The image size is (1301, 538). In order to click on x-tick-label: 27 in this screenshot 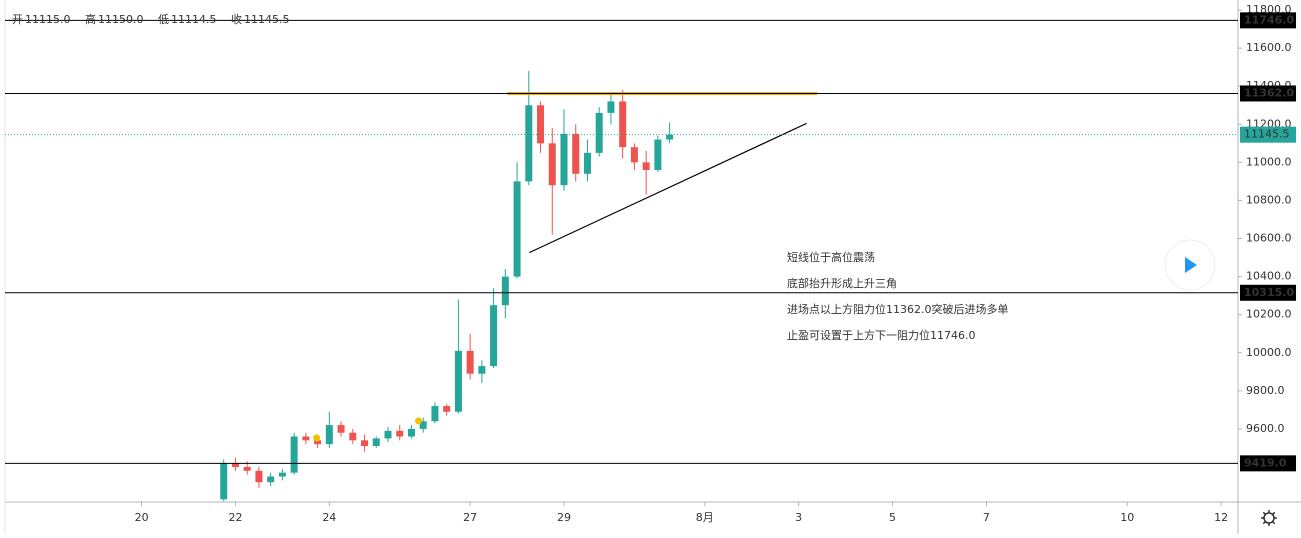, I will do `click(470, 517)`.